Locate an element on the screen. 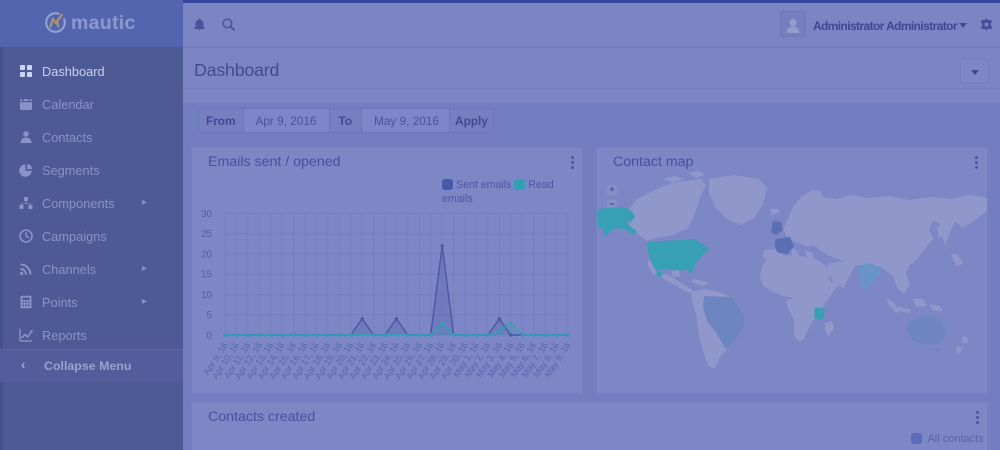 Image resolution: width=1000 pixels, height=450 pixels. svg-text: 20 is located at coordinates (206, 254).